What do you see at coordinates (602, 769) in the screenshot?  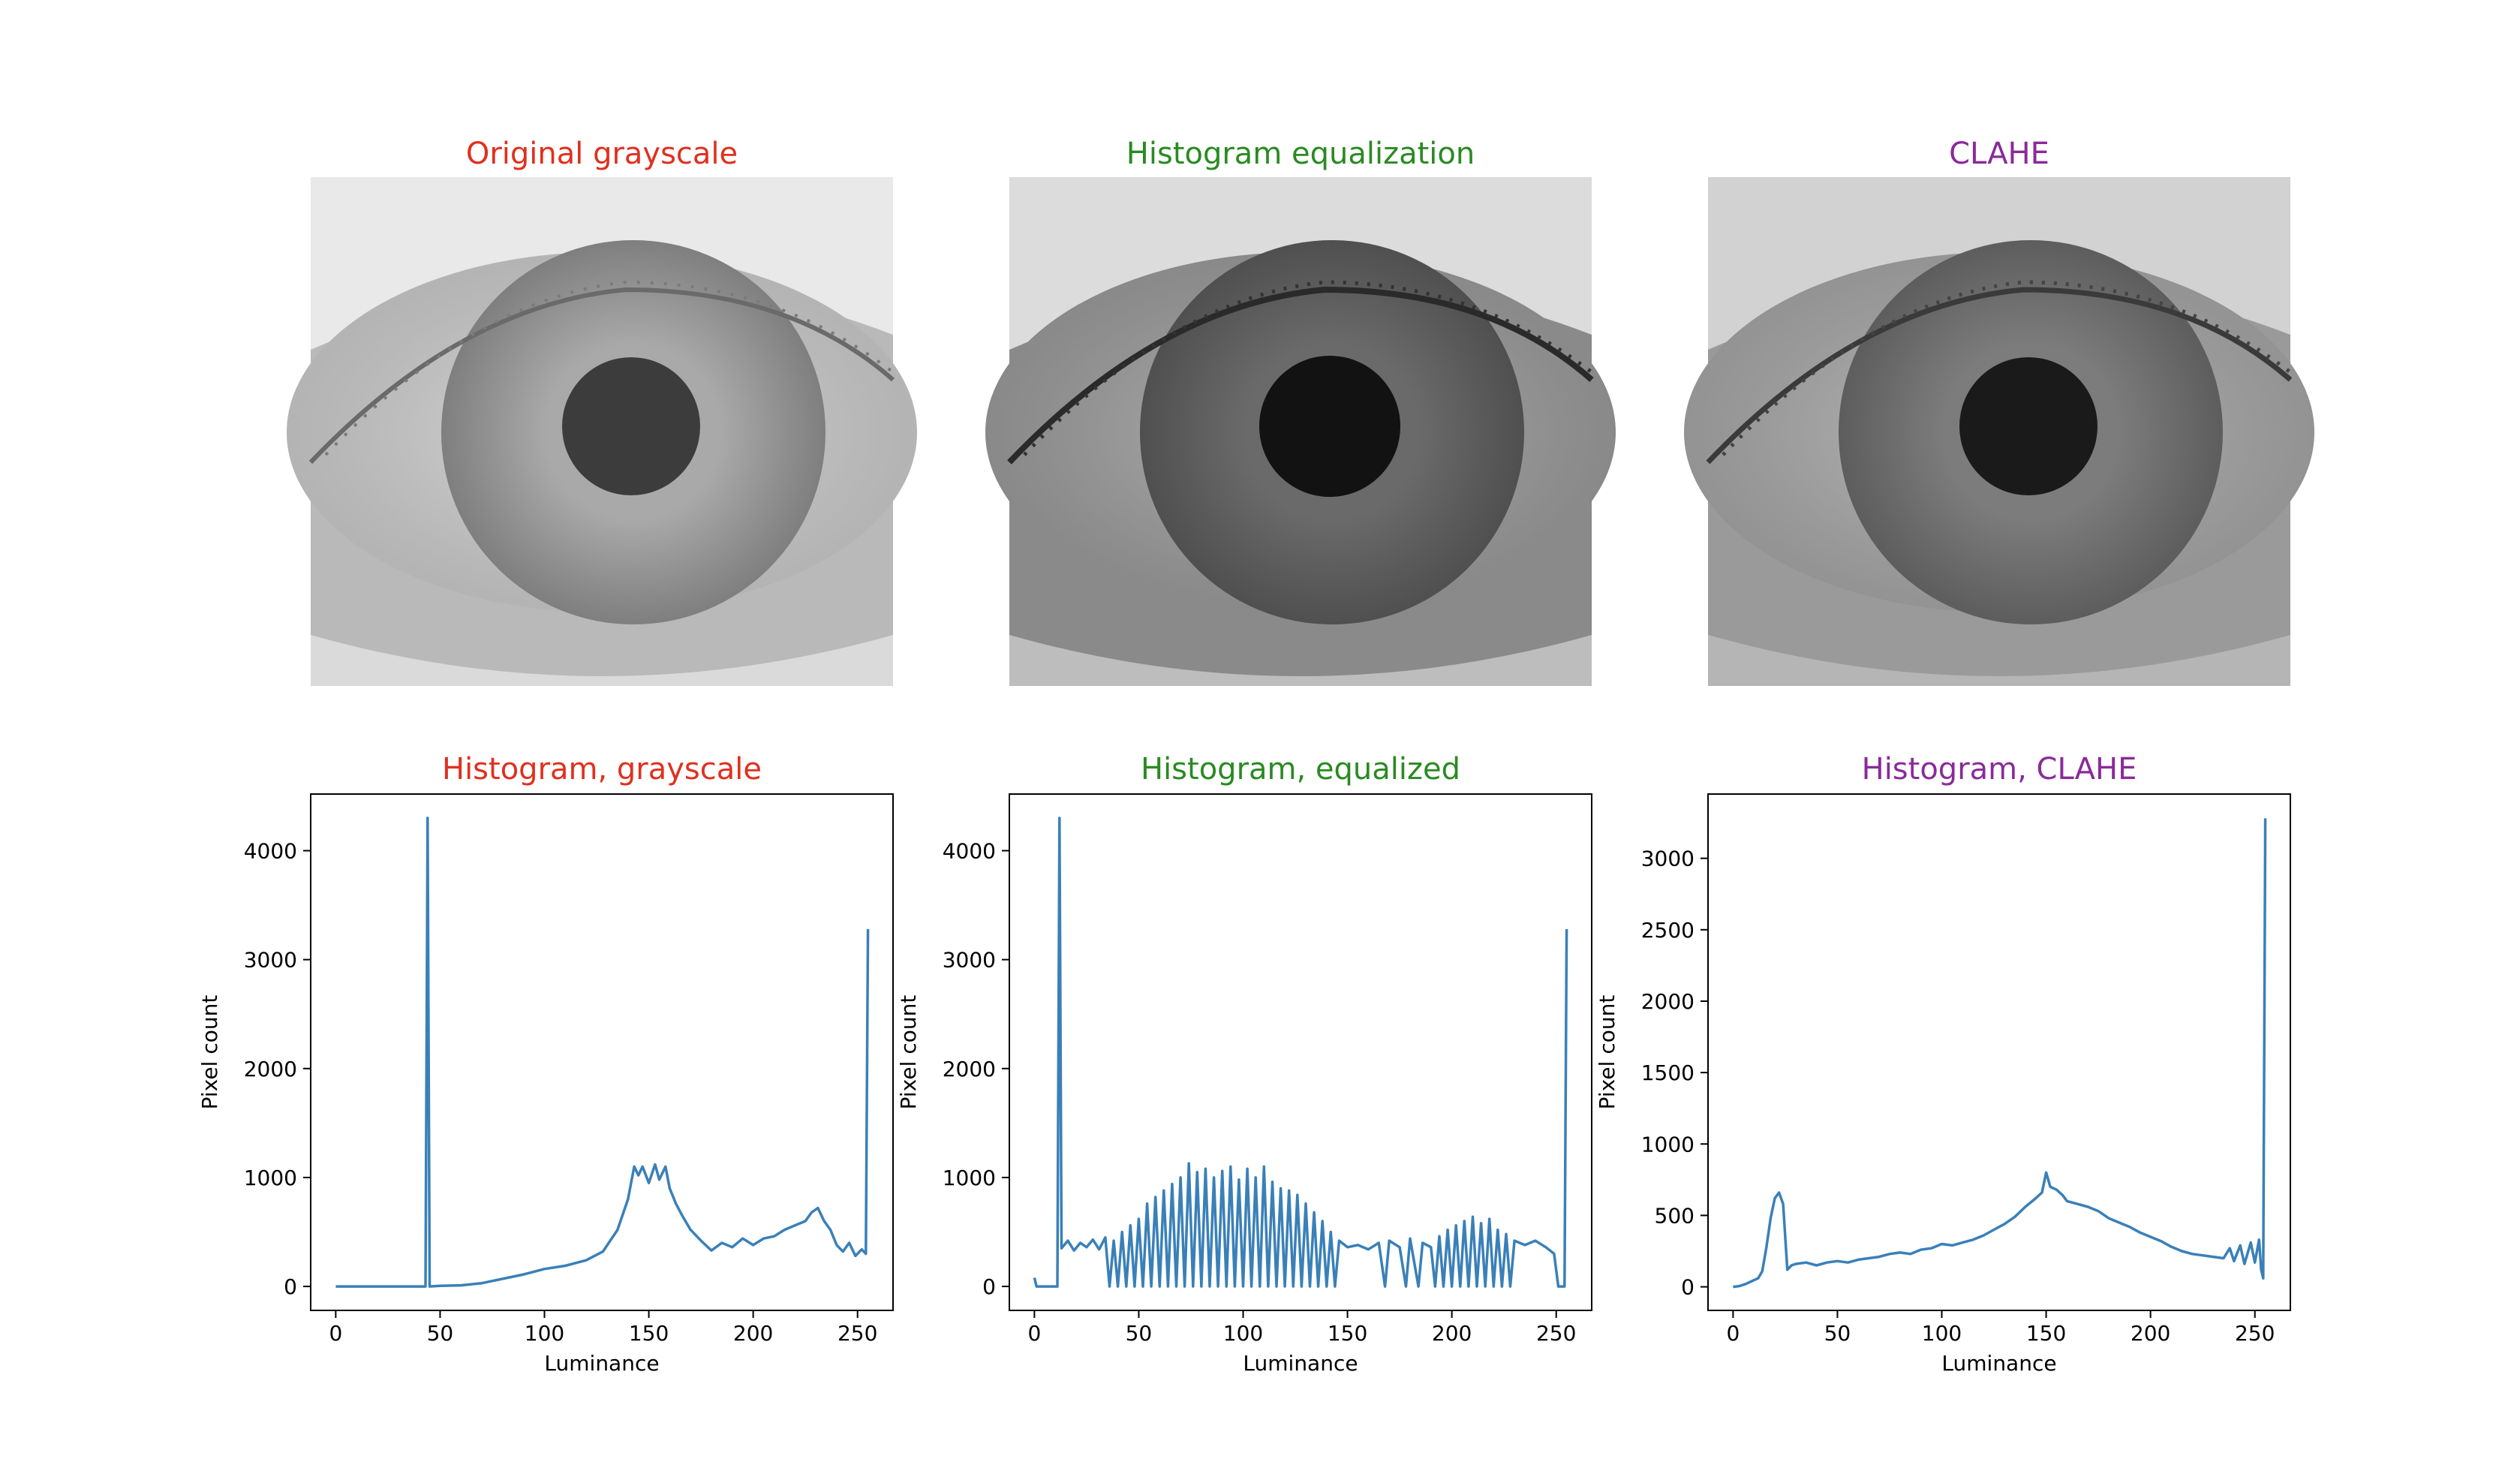 I see `chart-title: Histogram, grayscale` at bounding box center [602, 769].